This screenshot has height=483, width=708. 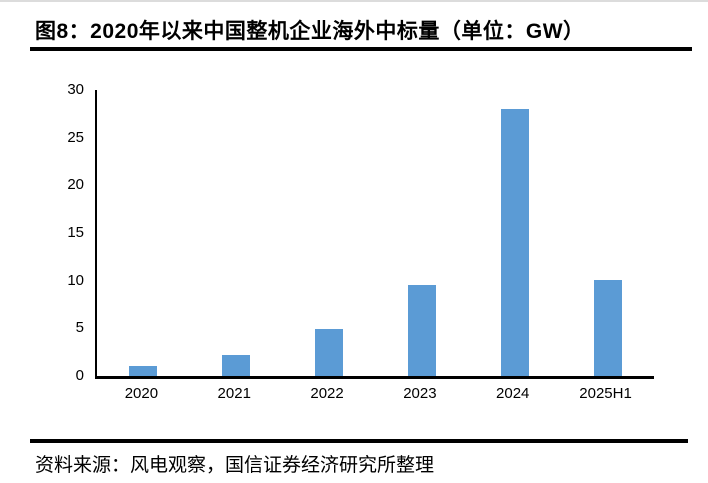 I want to click on x-tick-label: 2024, so click(x=513, y=393).